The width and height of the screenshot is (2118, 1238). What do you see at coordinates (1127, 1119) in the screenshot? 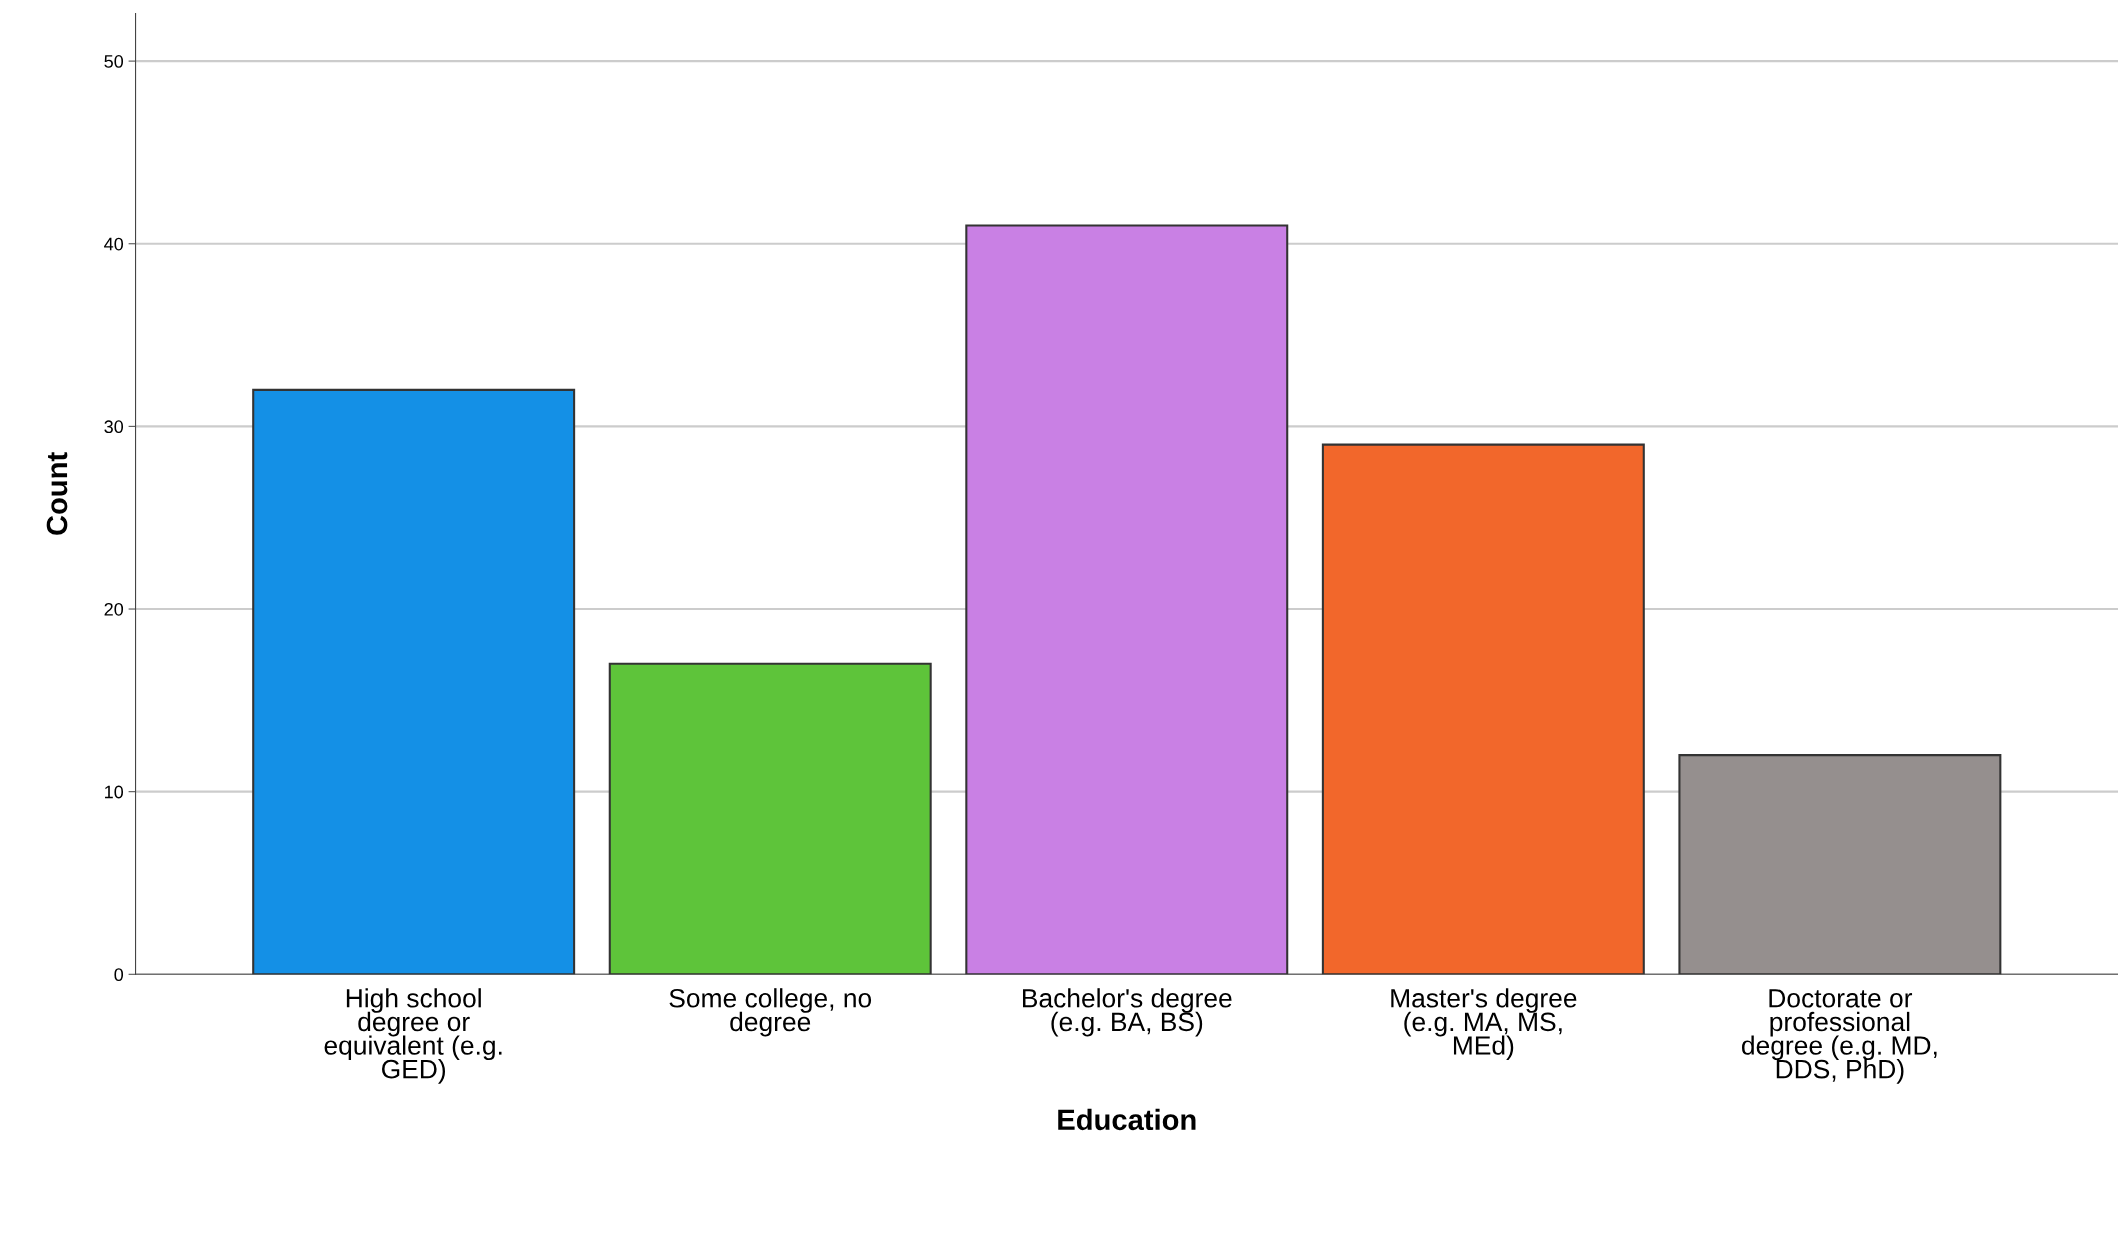
I see `x-axis-title: Education` at bounding box center [1127, 1119].